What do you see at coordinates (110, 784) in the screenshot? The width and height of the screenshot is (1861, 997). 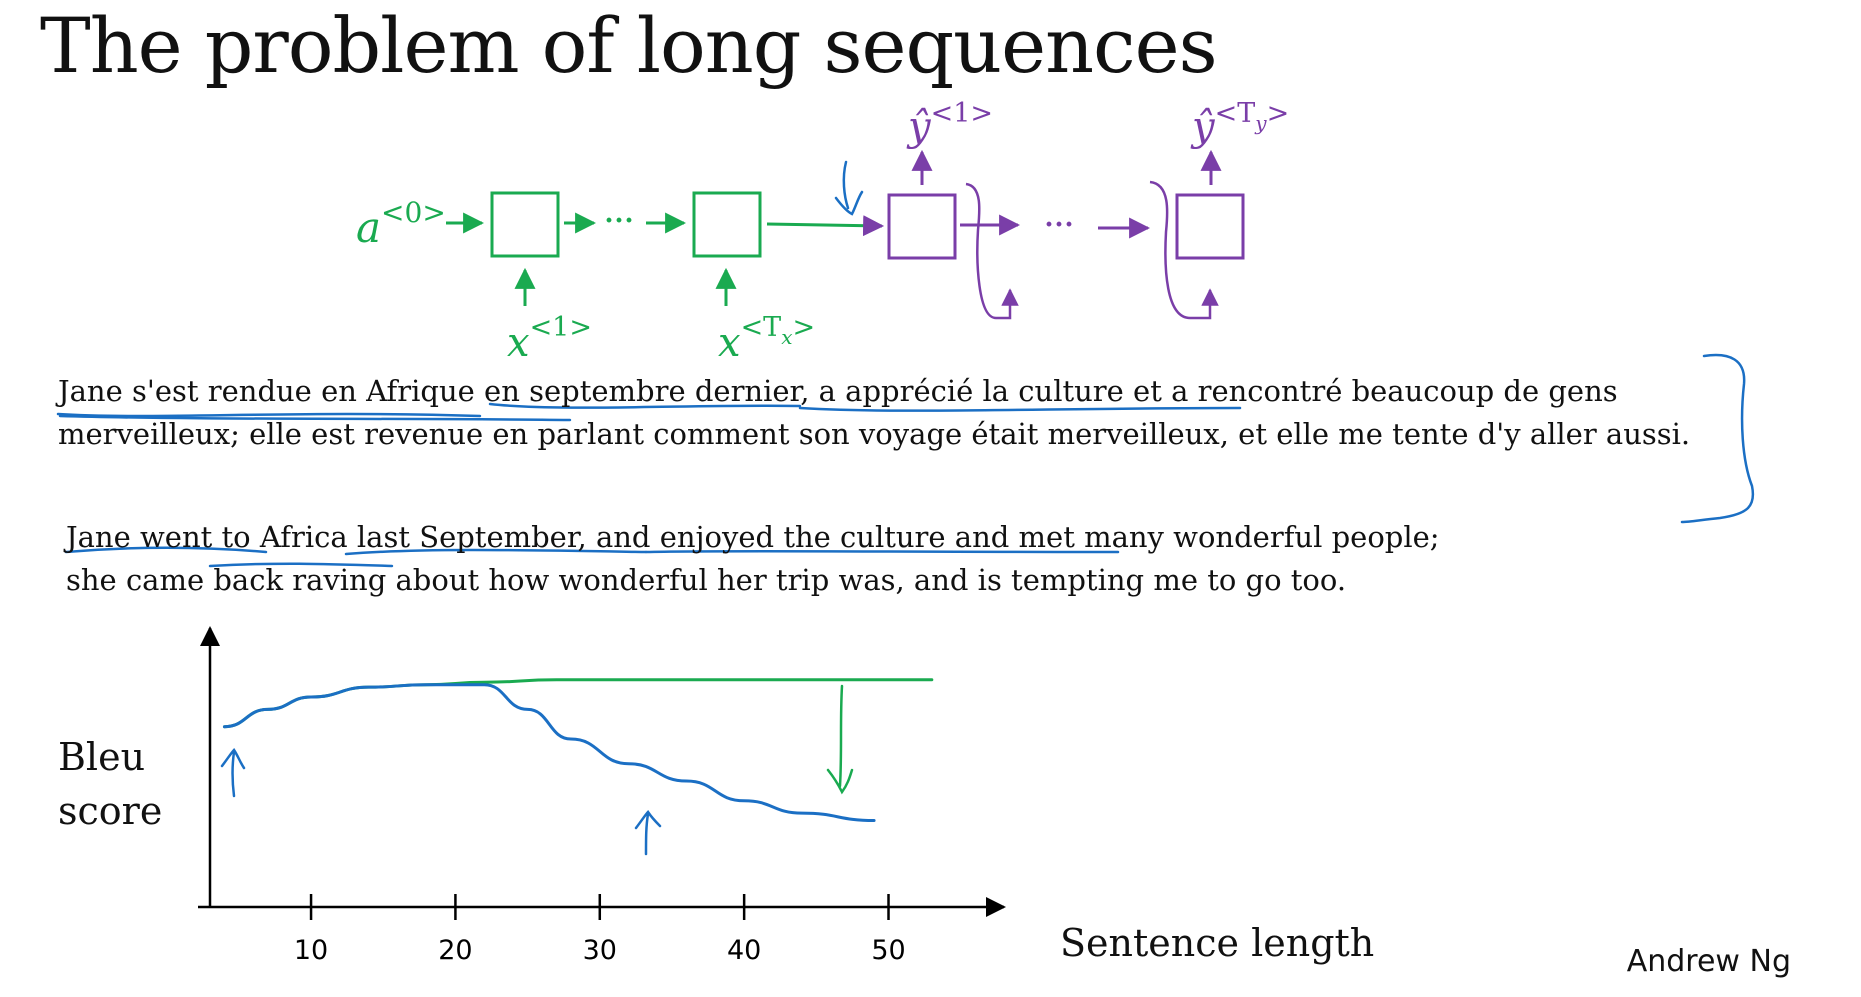 I see `y-axis-label: Bleu score` at bounding box center [110, 784].